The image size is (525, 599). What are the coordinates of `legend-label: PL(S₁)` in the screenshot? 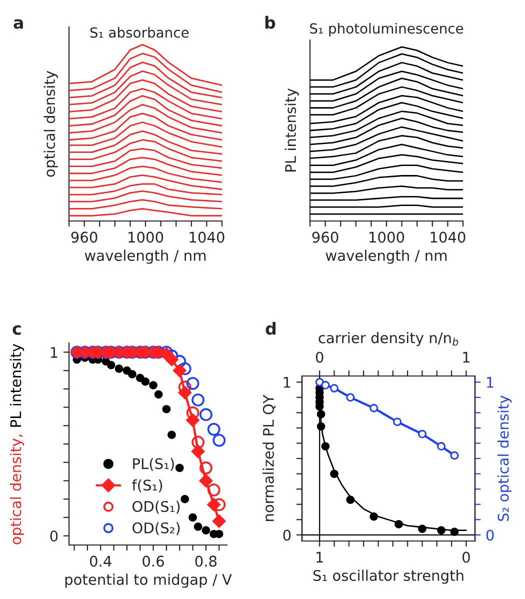 It's located at (153, 464).